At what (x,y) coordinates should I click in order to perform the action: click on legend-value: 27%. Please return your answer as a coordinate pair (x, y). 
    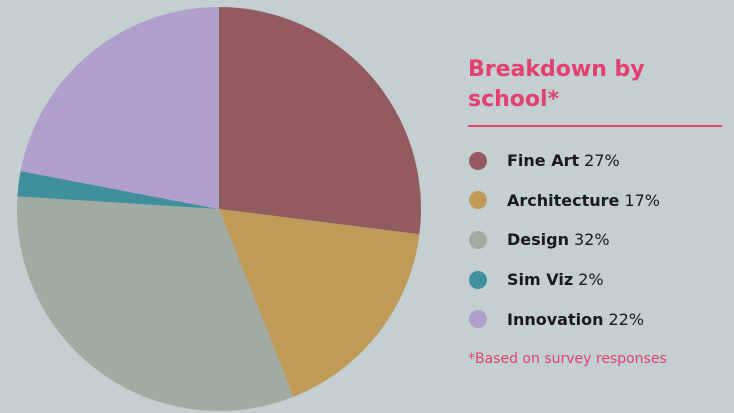
    Looking at the image, I should click on (602, 161).